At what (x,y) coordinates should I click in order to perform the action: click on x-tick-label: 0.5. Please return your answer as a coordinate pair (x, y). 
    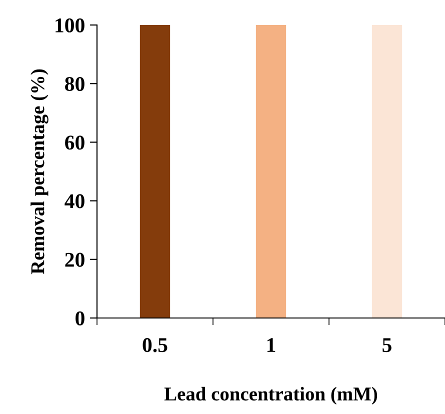
    Looking at the image, I should click on (155, 345).